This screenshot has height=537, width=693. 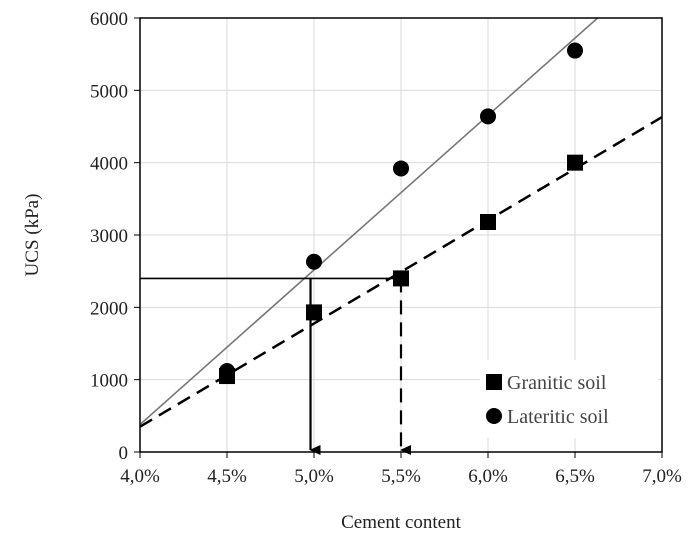 I want to click on legend-circle-marker, so click(x=494, y=416).